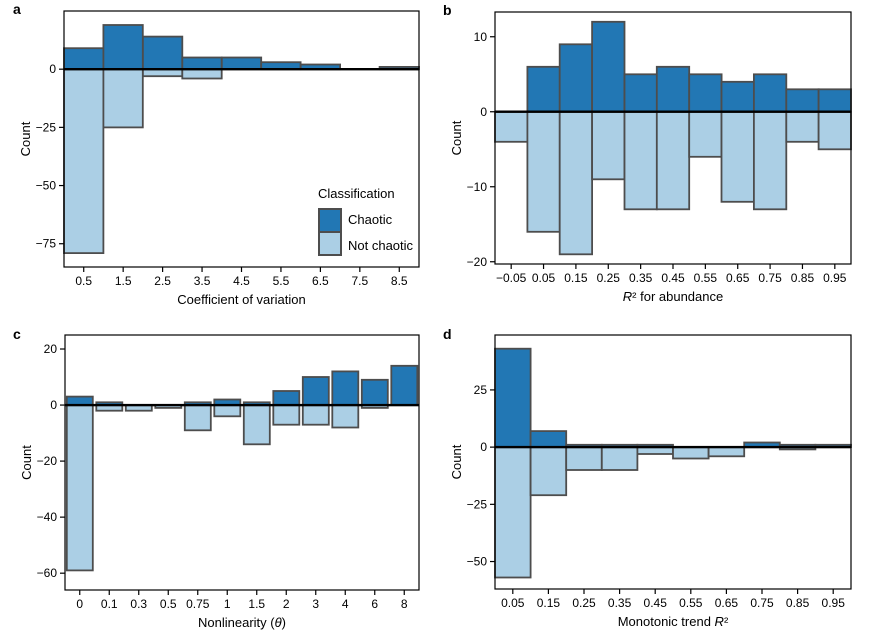 The height and width of the screenshot is (644, 876). Describe the element at coordinates (673, 621) in the screenshot. I see `x-axis-label: Monotonic trend R²` at that location.